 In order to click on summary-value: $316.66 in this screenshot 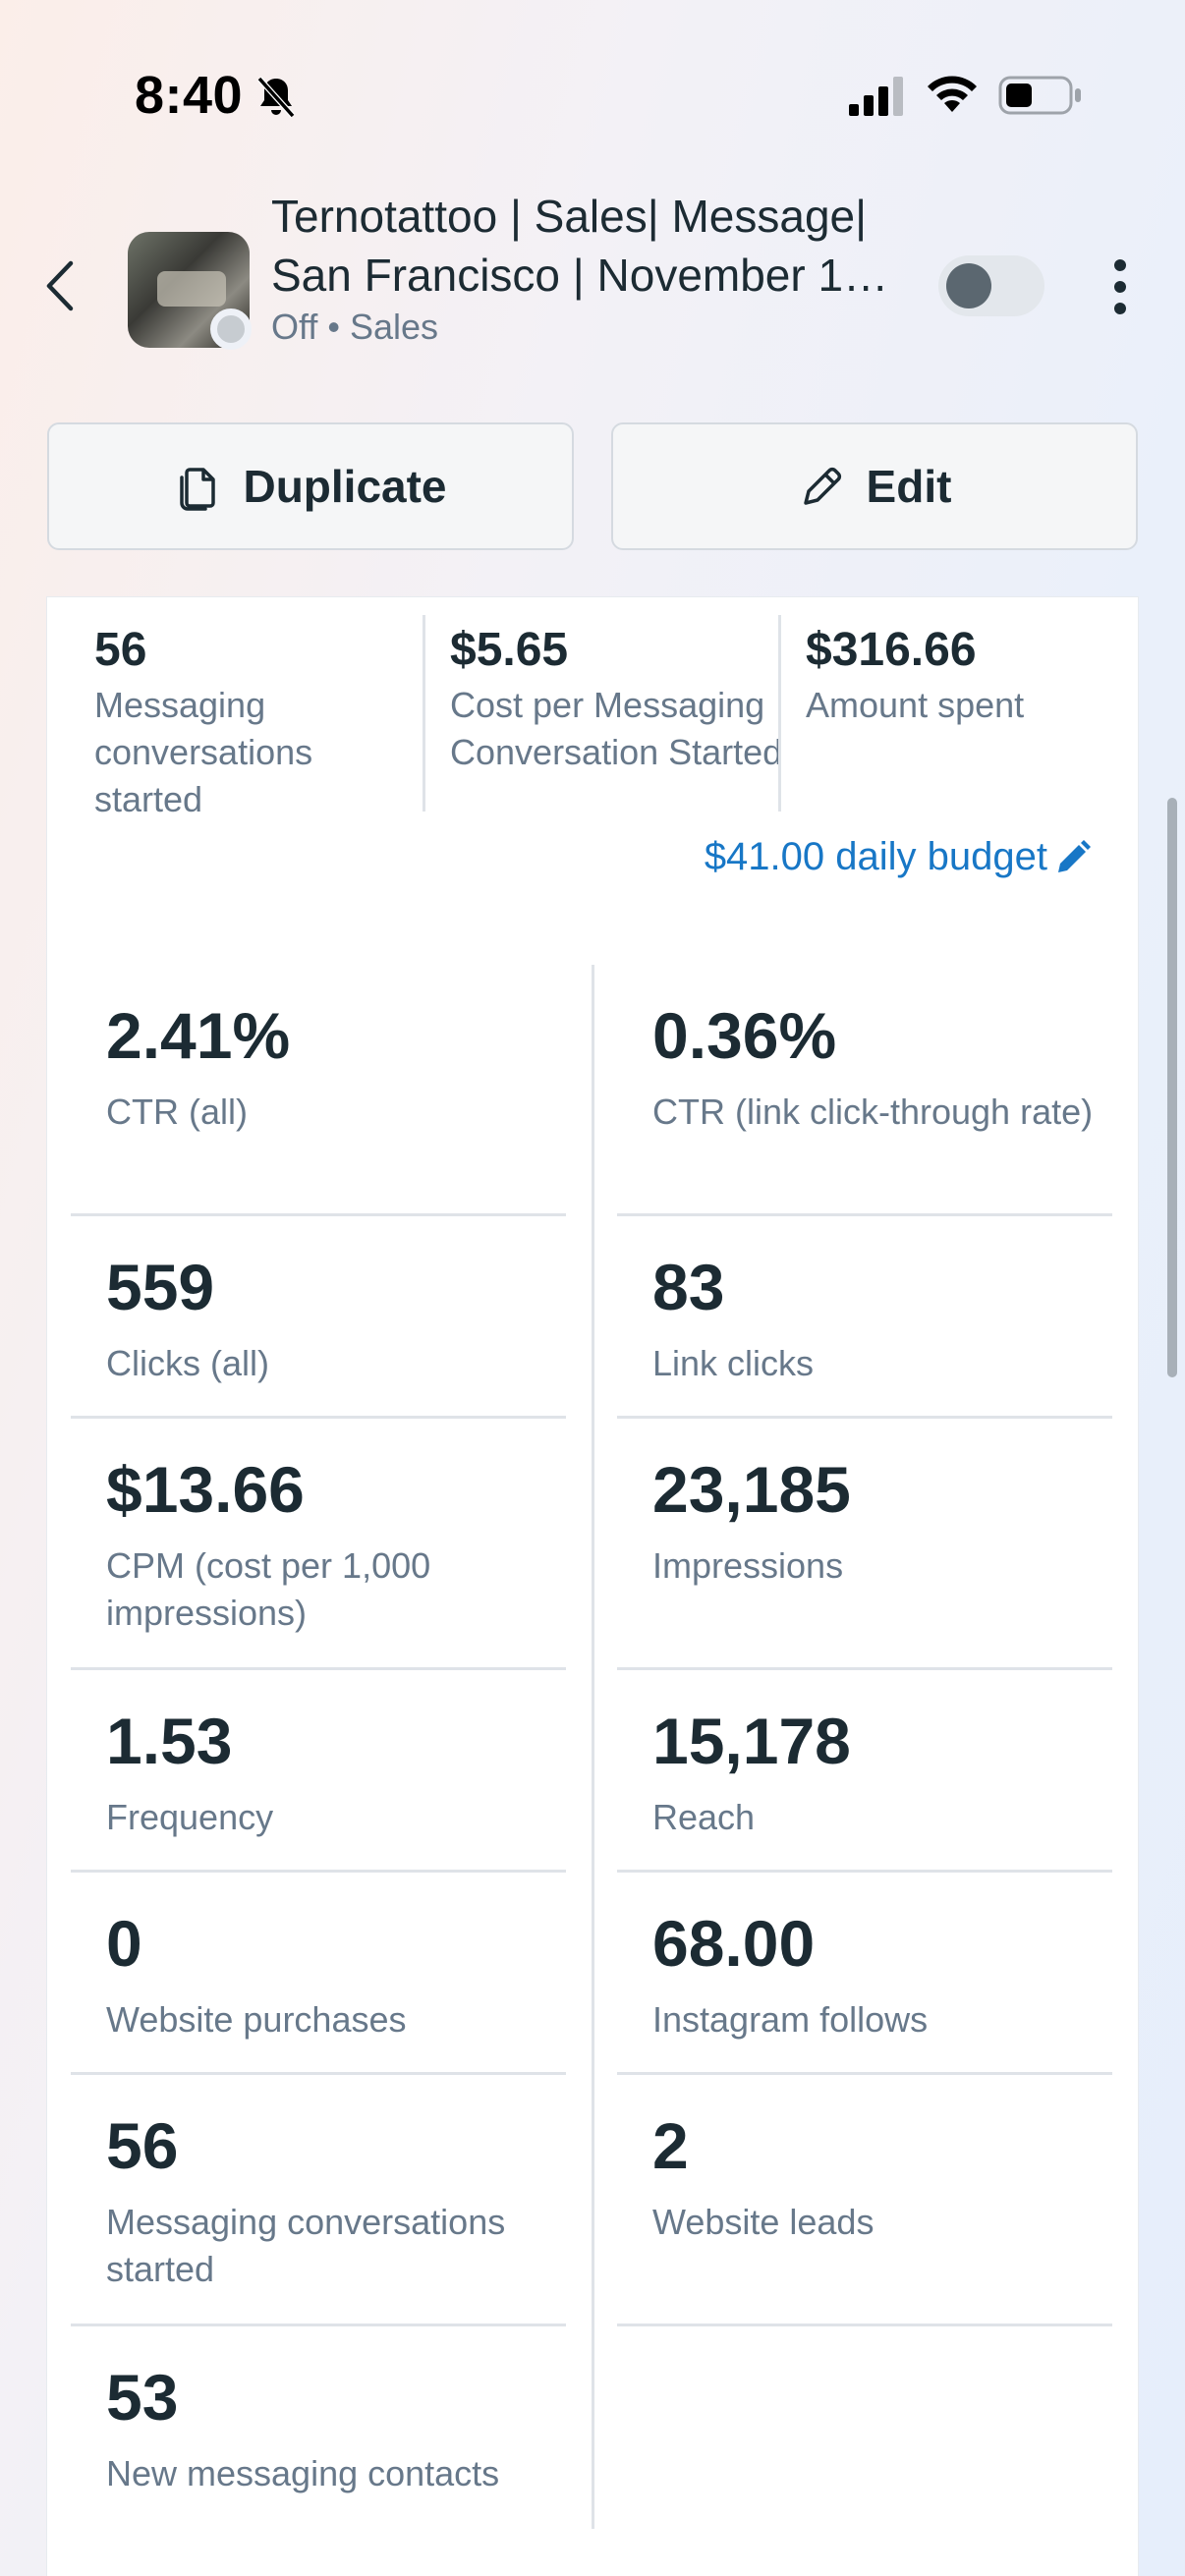, I will do `click(892, 650)`.